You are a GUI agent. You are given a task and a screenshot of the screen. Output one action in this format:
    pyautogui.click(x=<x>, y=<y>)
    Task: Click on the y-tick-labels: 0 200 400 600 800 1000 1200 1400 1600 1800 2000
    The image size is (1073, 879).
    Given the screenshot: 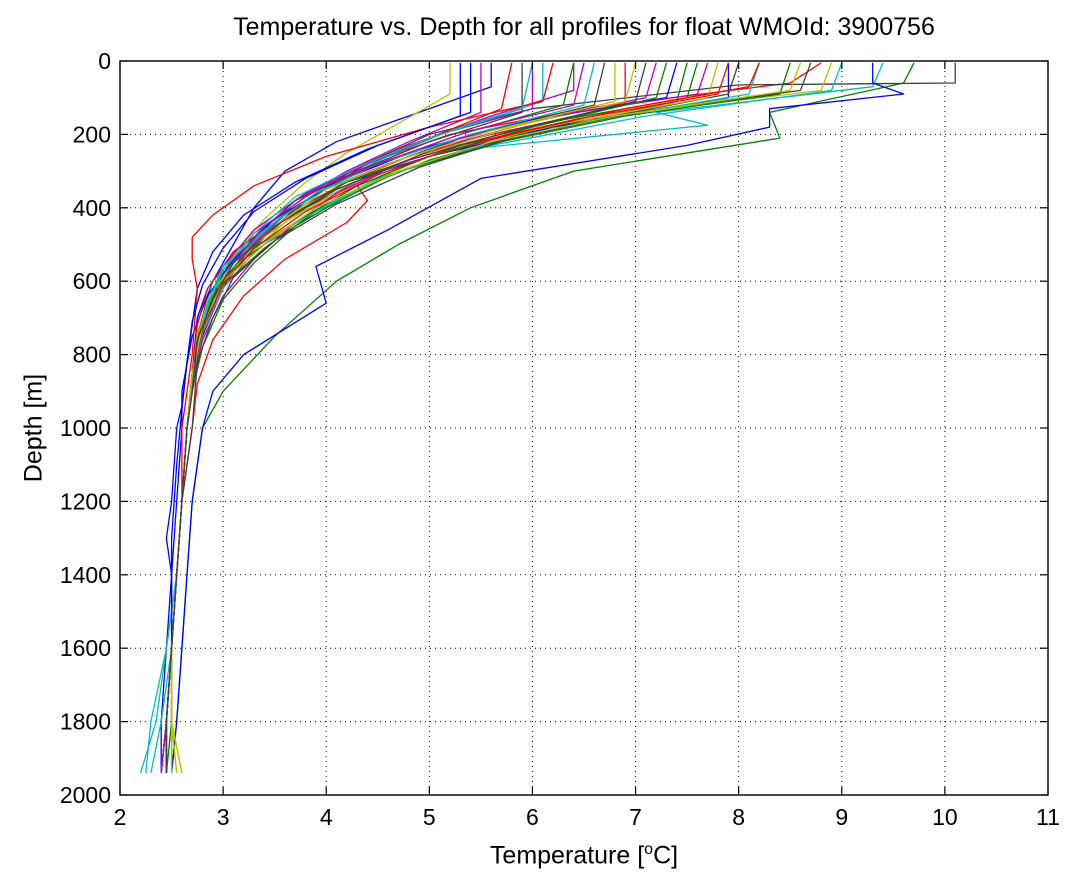 What is the action you would take?
    pyautogui.click(x=85, y=428)
    